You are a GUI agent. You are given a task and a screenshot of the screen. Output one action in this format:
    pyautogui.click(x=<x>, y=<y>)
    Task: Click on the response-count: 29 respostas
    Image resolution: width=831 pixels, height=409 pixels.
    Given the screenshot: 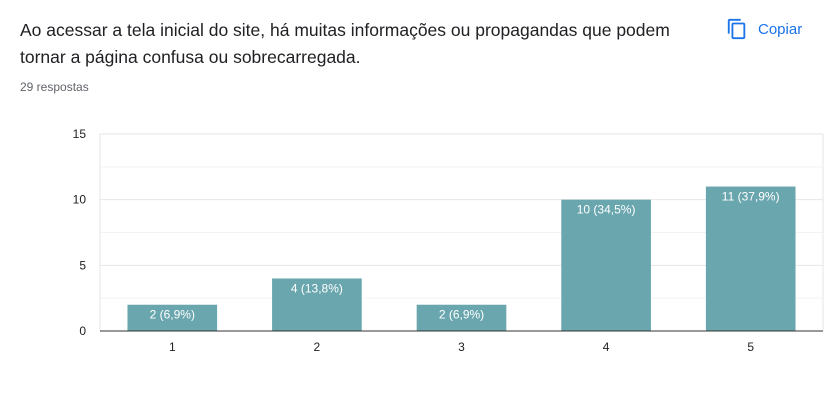 What is the action you would take?
    pyautogui.click(x=54, y=87)
    